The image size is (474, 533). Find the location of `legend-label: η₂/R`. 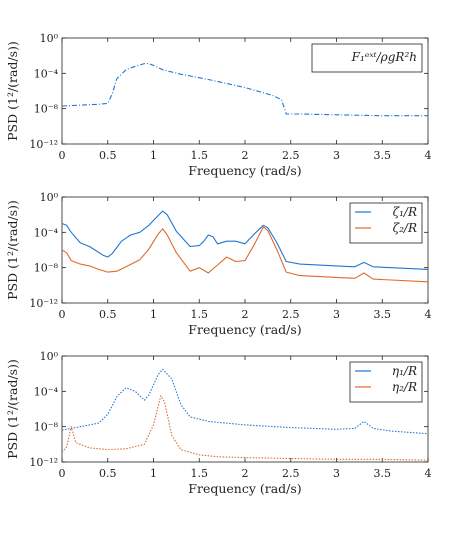

legend-label: η₂/R is located at coordinates (404, 387).